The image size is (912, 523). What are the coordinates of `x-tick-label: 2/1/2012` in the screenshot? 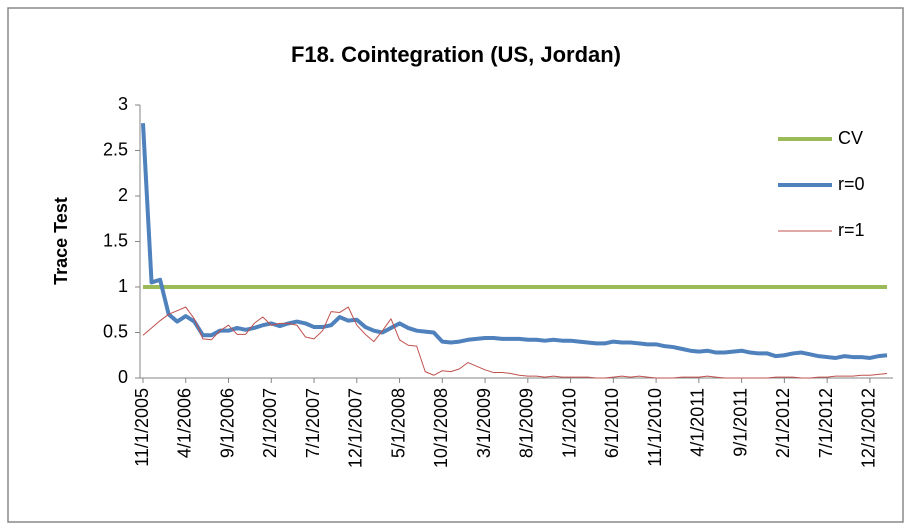 It's located at (783, 423).